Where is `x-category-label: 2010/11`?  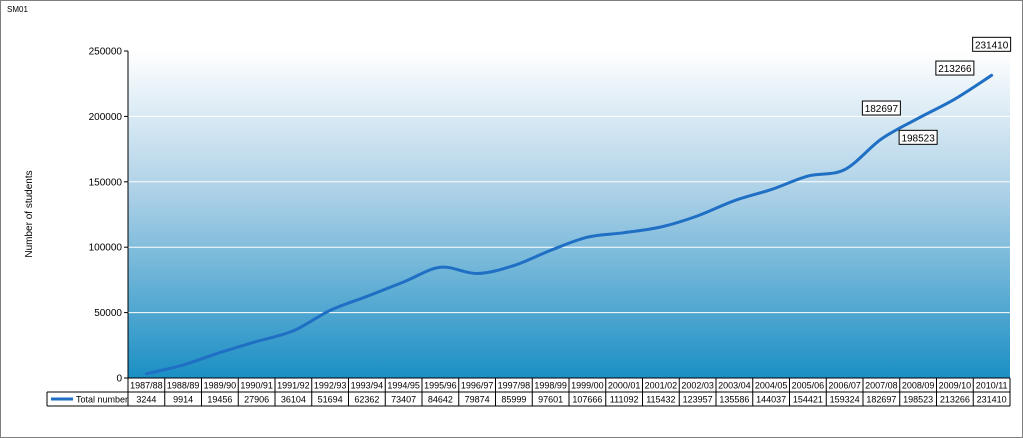
x-category-label: 2010/11 is located at coordinates (992, 386).